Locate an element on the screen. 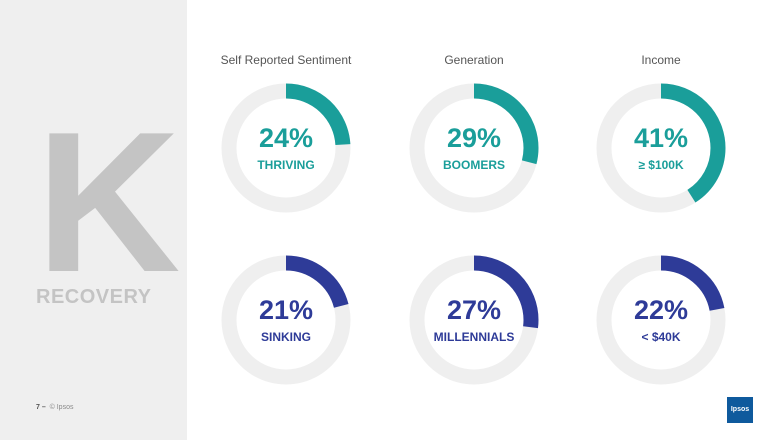  donut-label: THRIVING is located at coordinates (286, 165).